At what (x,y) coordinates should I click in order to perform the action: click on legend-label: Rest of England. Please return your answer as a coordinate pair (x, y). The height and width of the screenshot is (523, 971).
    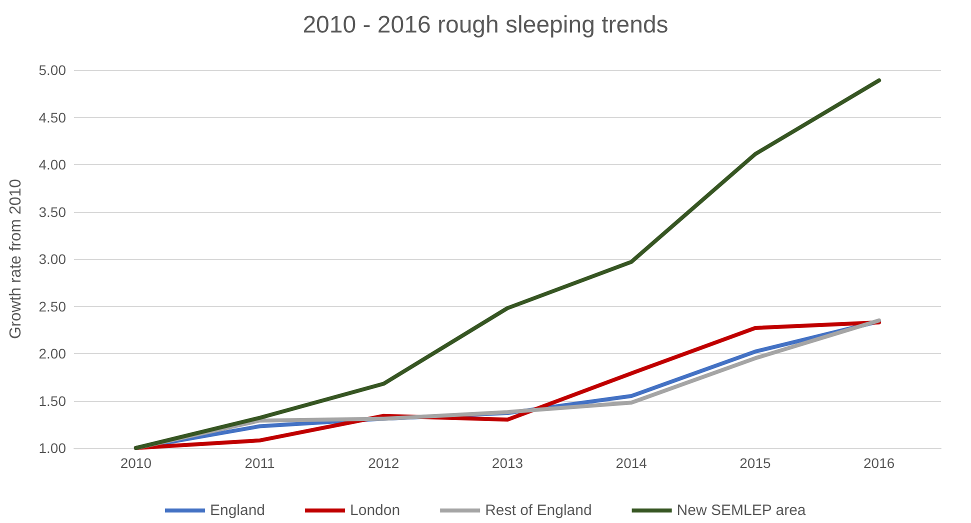
    Looking at the image, I should click on (538, 510).